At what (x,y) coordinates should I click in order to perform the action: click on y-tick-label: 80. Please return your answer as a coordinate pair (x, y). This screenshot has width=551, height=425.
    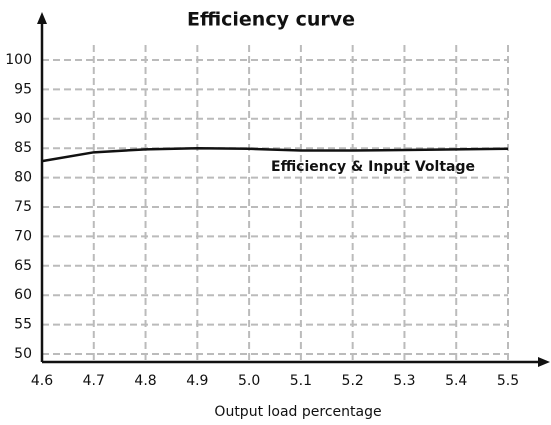
    Looking at the image, I should click on (23, 178).